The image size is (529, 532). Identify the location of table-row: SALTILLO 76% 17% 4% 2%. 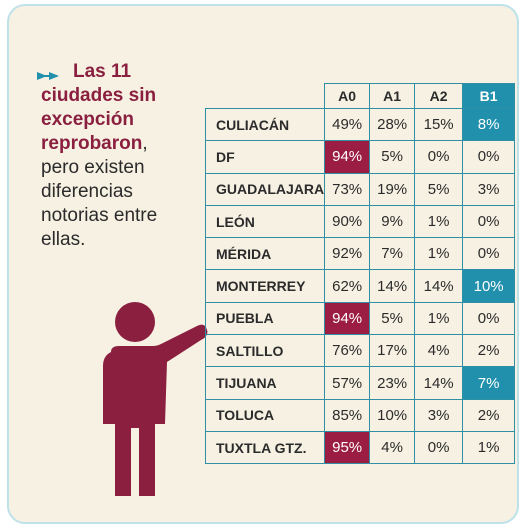
(360, 351).